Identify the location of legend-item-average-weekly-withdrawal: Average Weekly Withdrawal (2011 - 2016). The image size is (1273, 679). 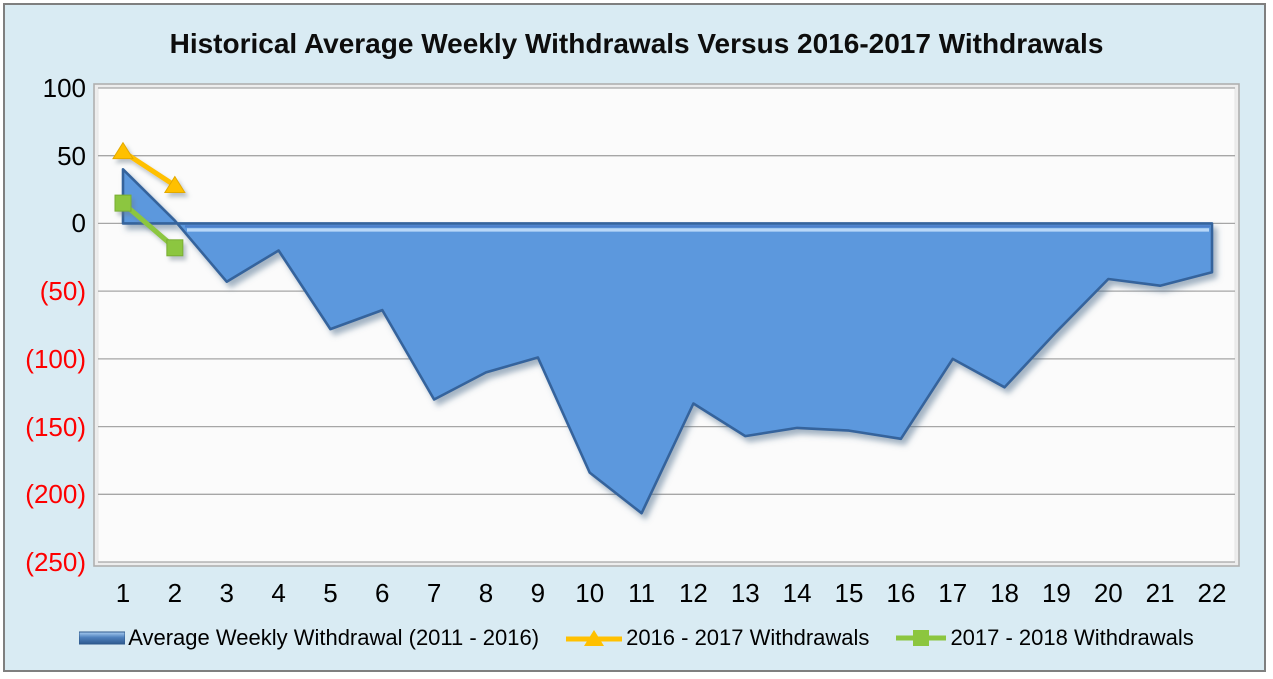
(309, 638).